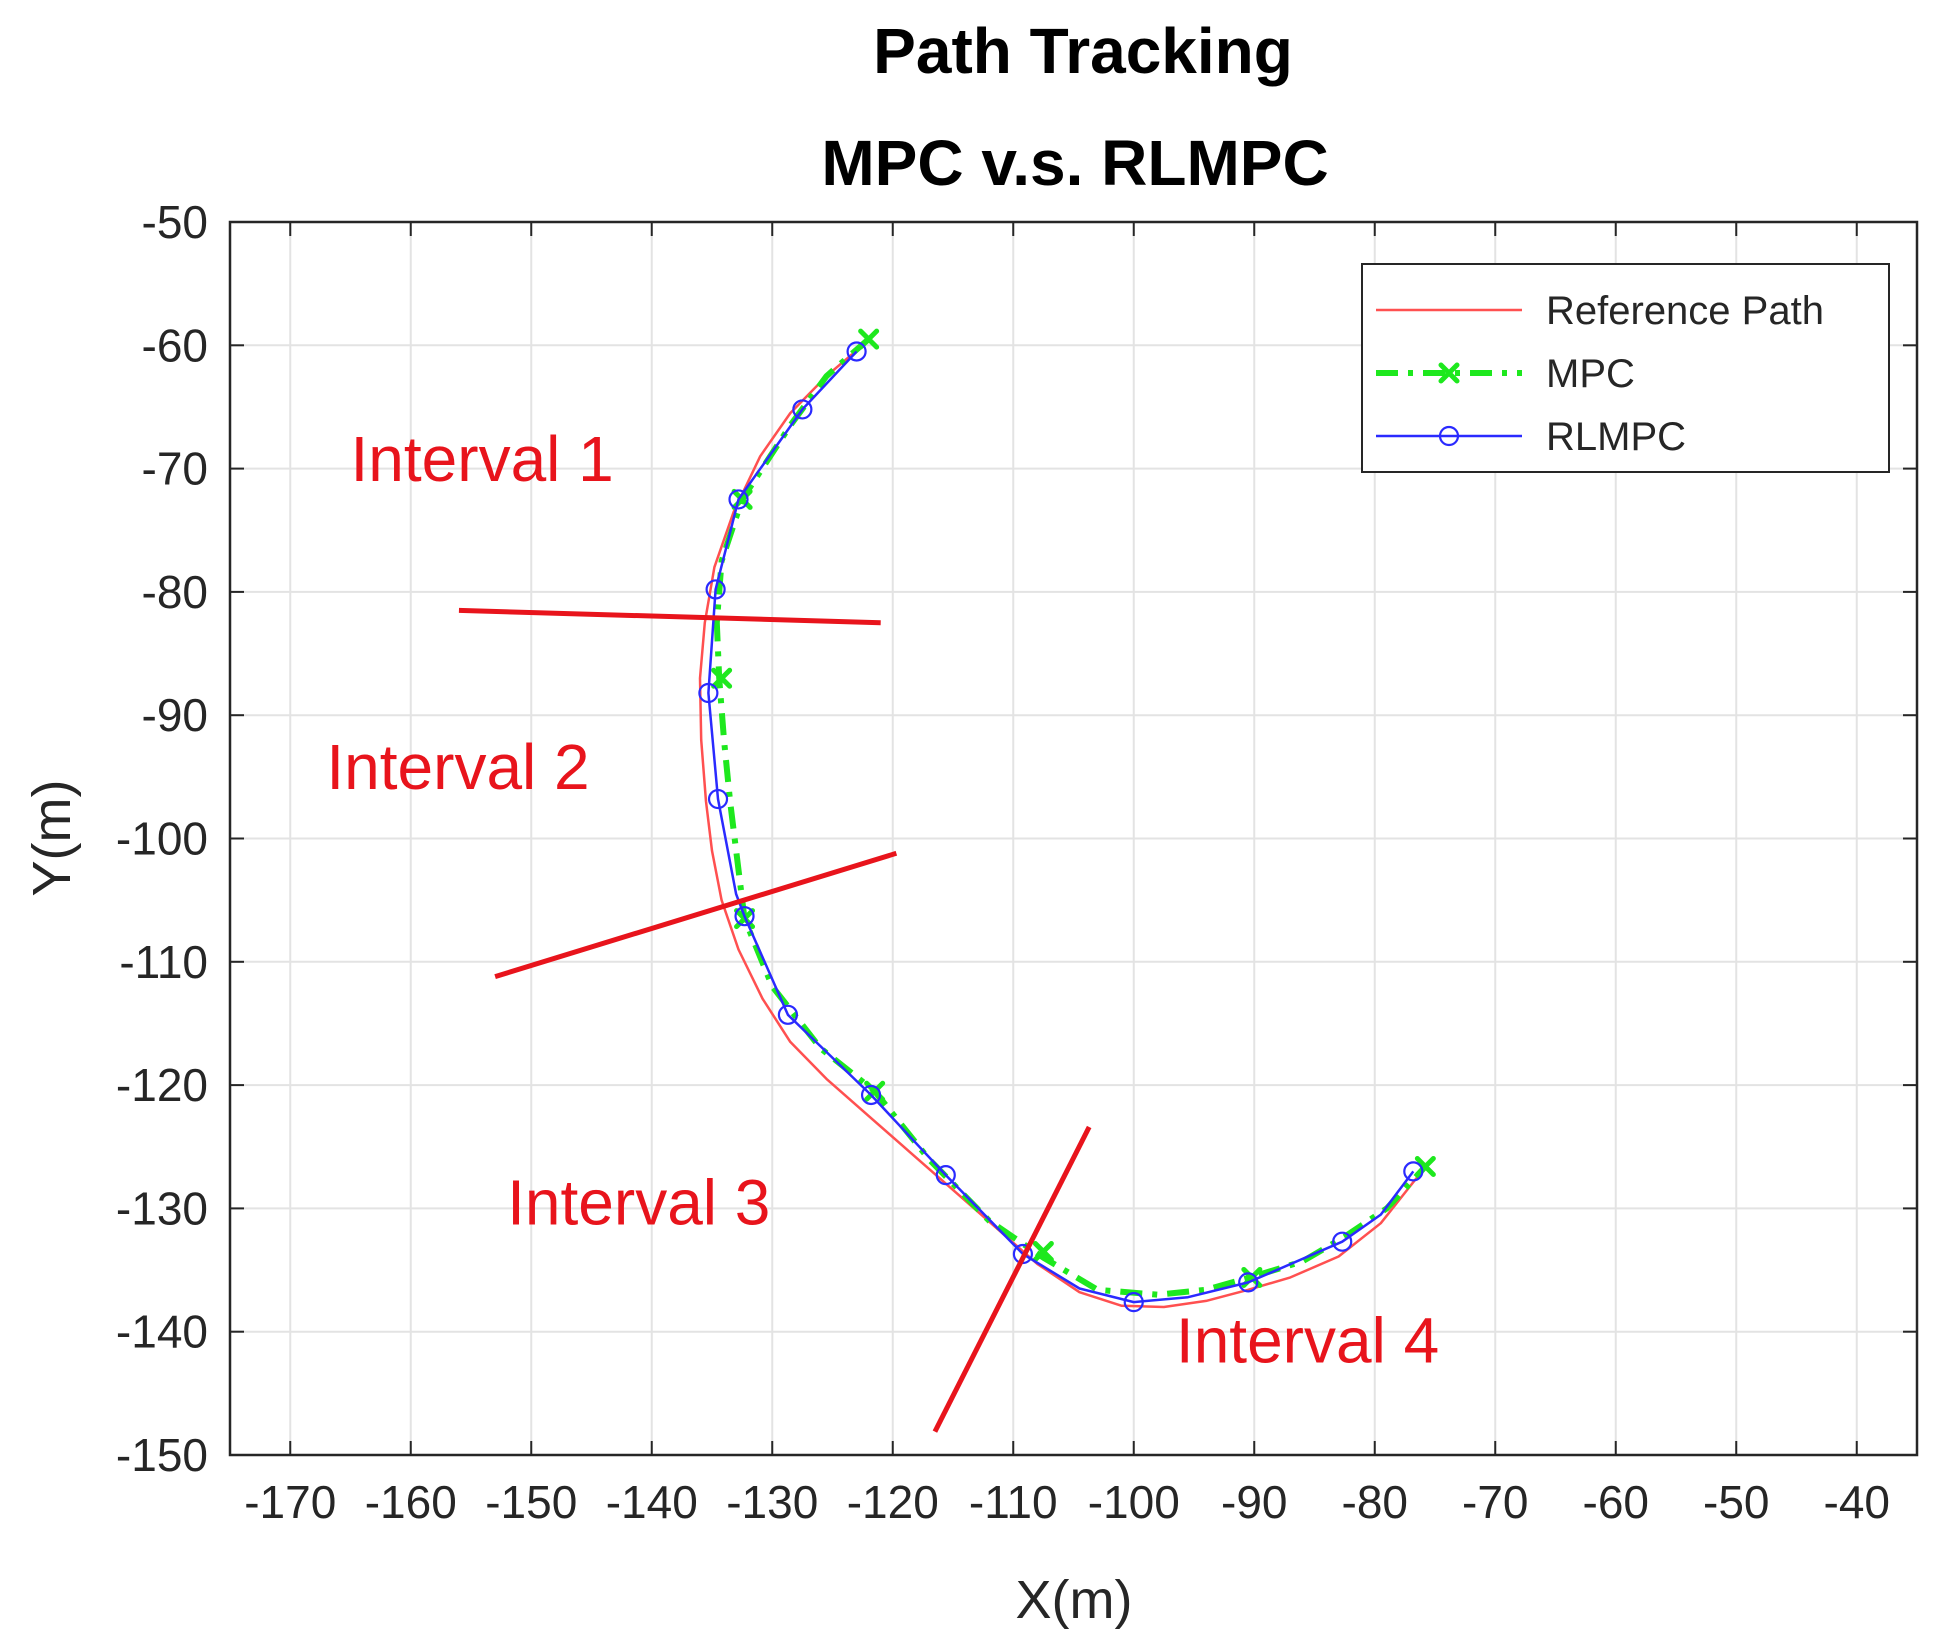 This screenshot has height=1650, width=1951. Describe the element at coordinates (175, 592) in the screenshot. I see `y-tick-label: -80` at that location.